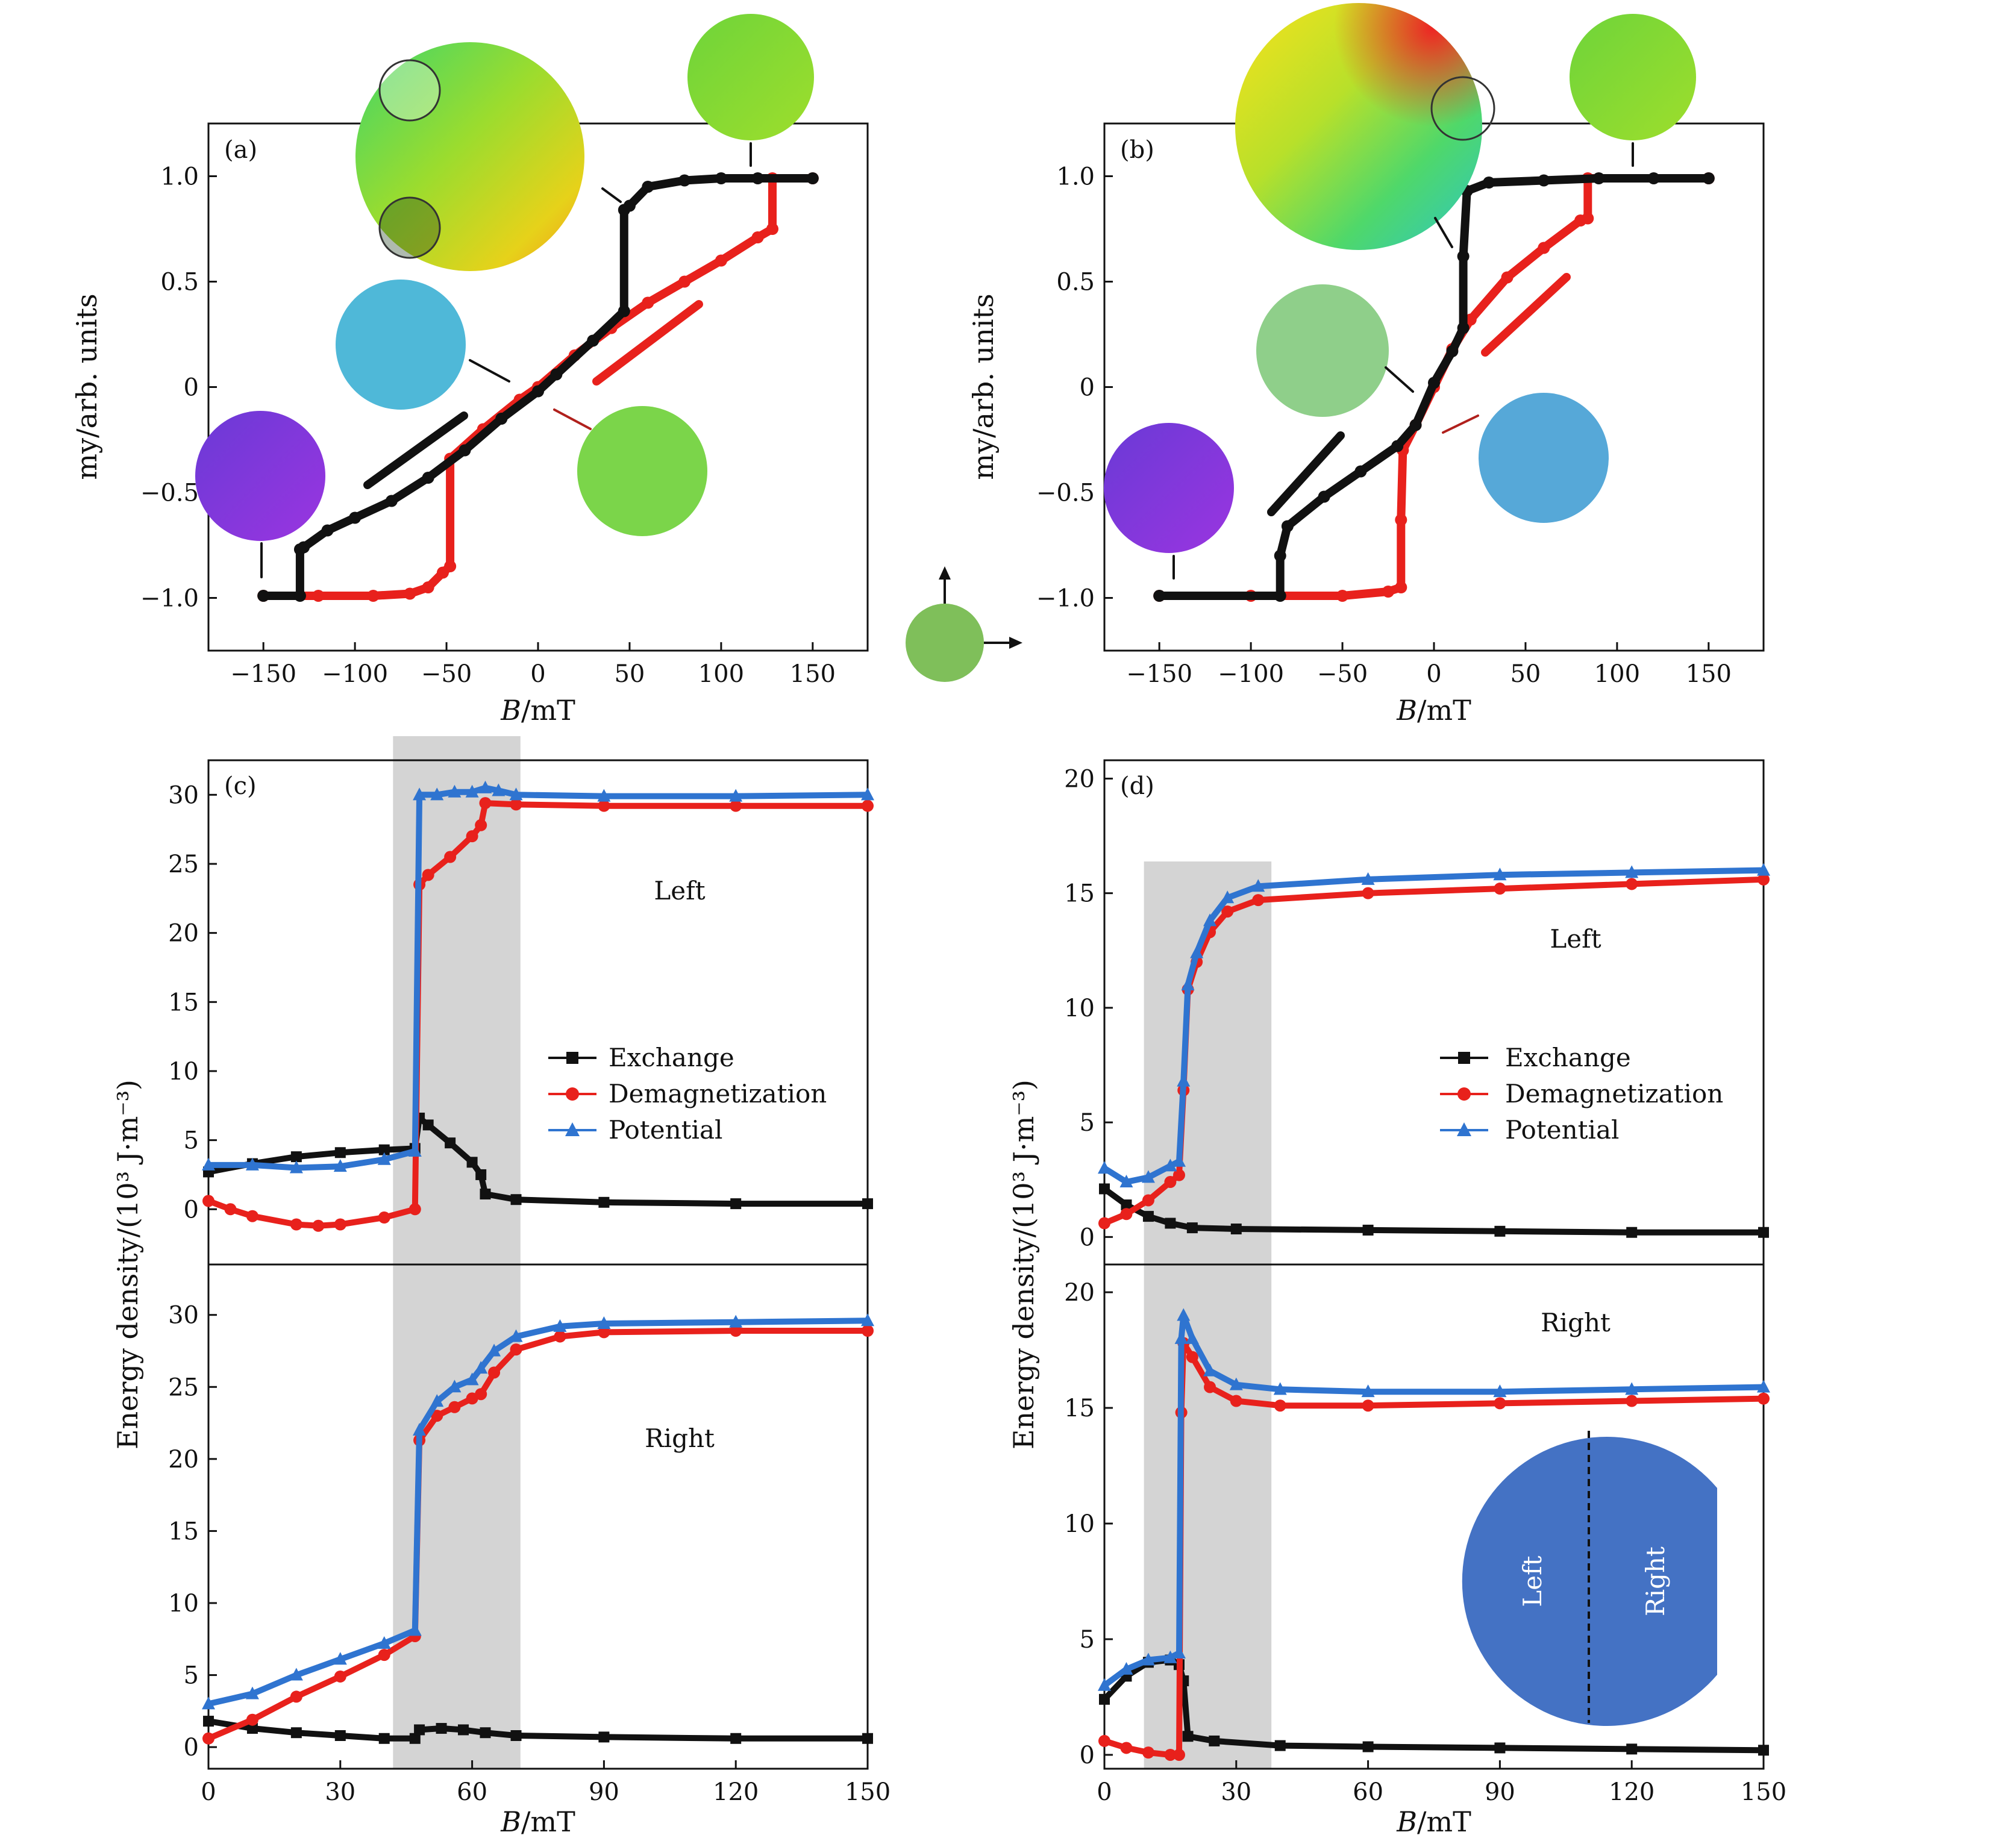 The height and width of the screenshot is (1838, 2016). I want to click on snapshot-saturated-b, so click(1633, 77).